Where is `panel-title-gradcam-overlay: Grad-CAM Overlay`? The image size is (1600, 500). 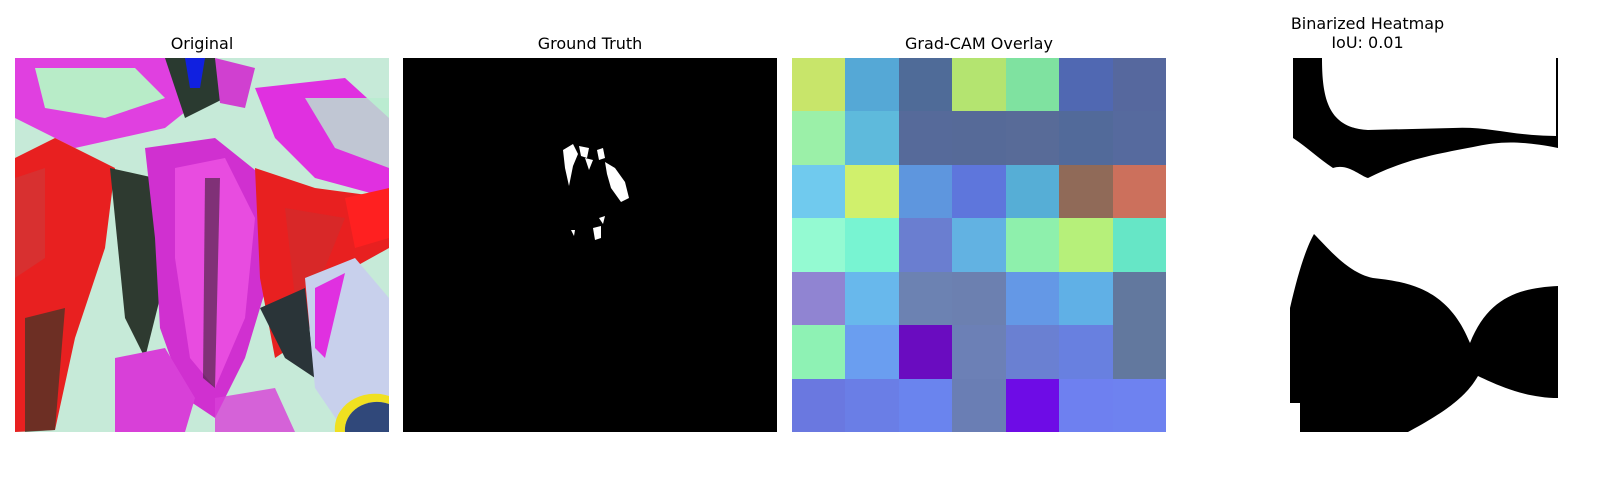
panel-title-gradcam-overlay: Grad-CAM Overlay is located at coordinates (979, 43).